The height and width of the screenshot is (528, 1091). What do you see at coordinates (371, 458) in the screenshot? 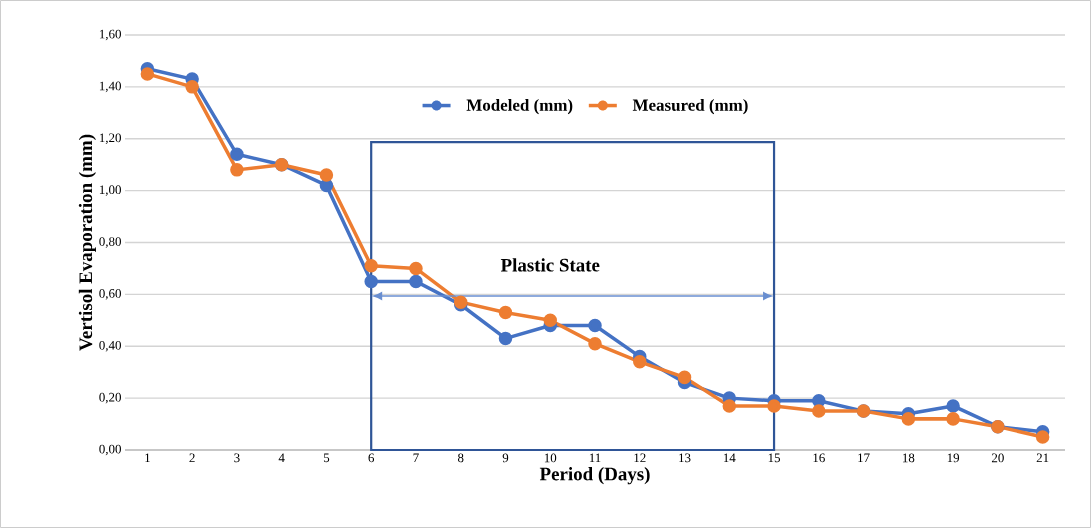
I see `x-tick-label: 6` at bounding box center [371, 458].